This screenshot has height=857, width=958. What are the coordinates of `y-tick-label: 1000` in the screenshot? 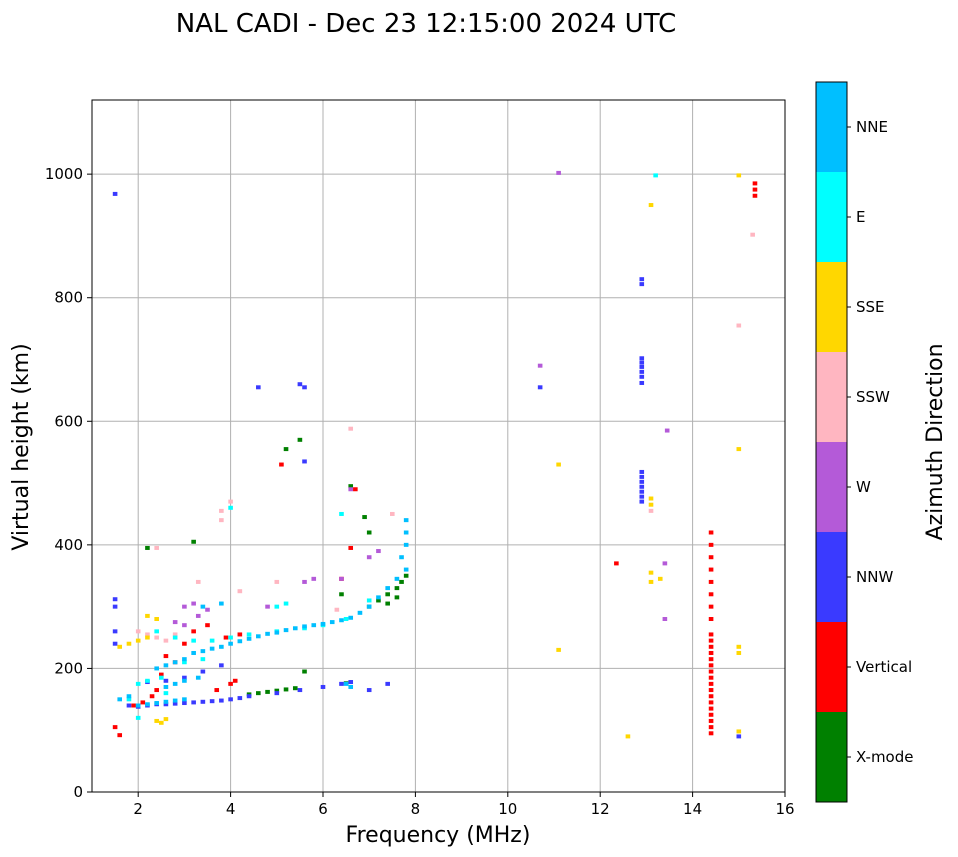 It's located at (64, 174).